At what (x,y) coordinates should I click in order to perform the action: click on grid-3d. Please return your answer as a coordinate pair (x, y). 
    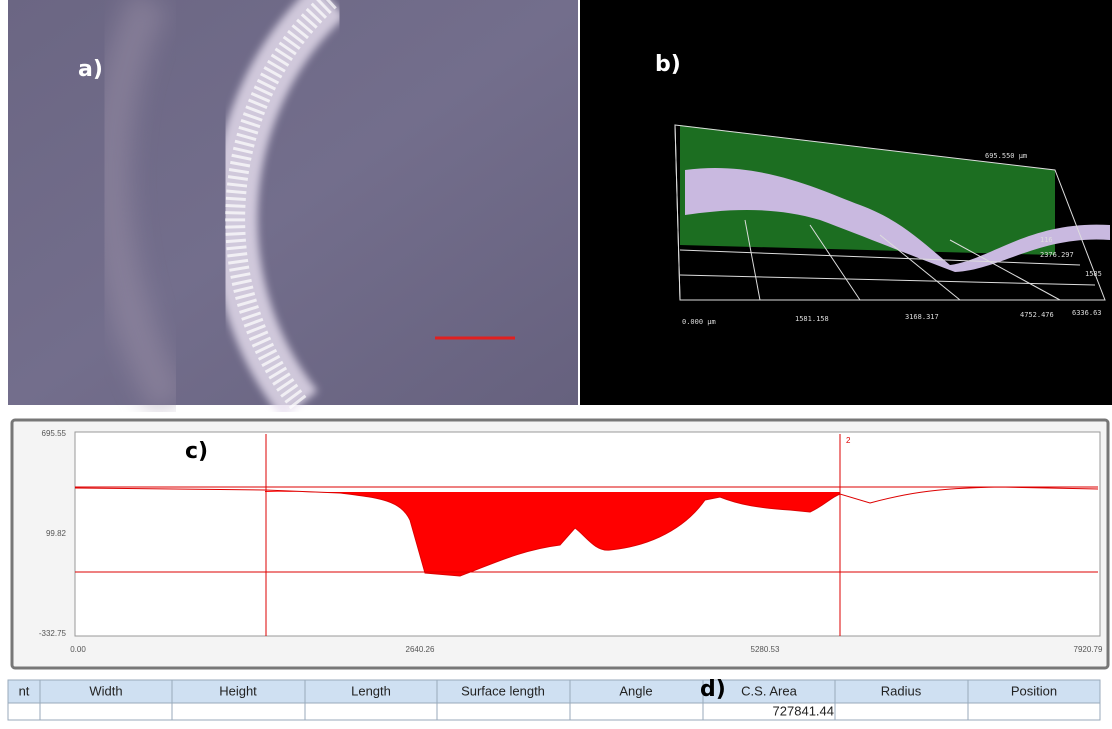
    Looking at the image, I should click on (890, 212).